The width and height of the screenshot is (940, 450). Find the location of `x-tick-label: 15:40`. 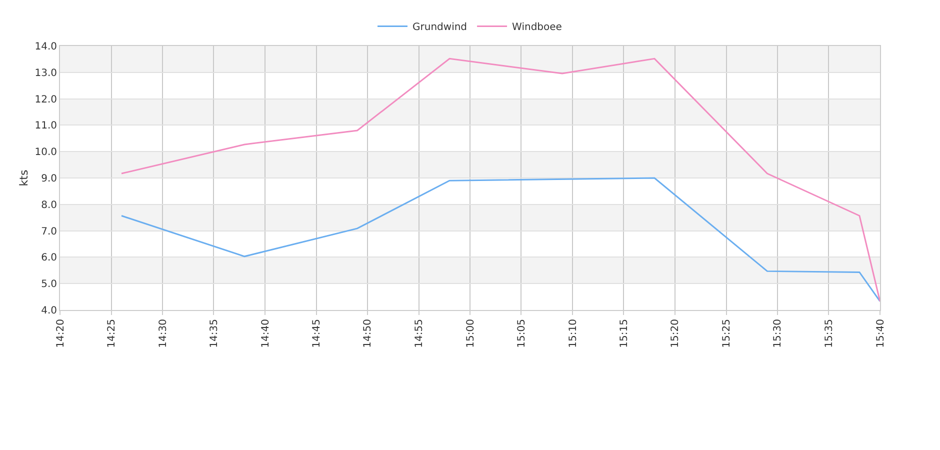

x-tick-label: 15:40 is located at coordinates (880, 333).